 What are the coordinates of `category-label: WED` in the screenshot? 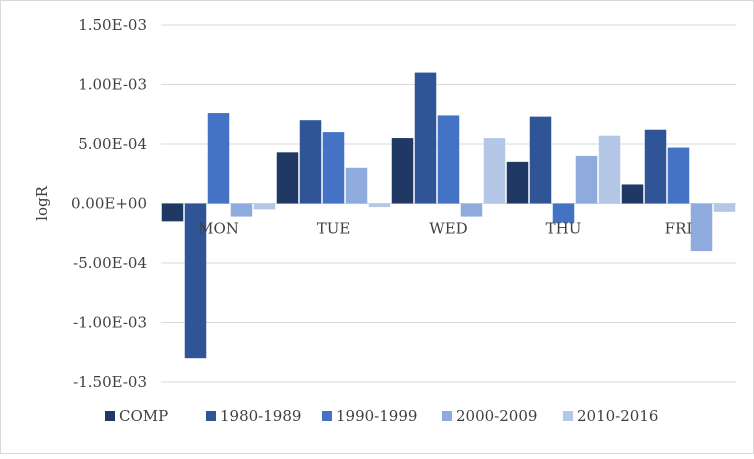 It's located at (448, 229).